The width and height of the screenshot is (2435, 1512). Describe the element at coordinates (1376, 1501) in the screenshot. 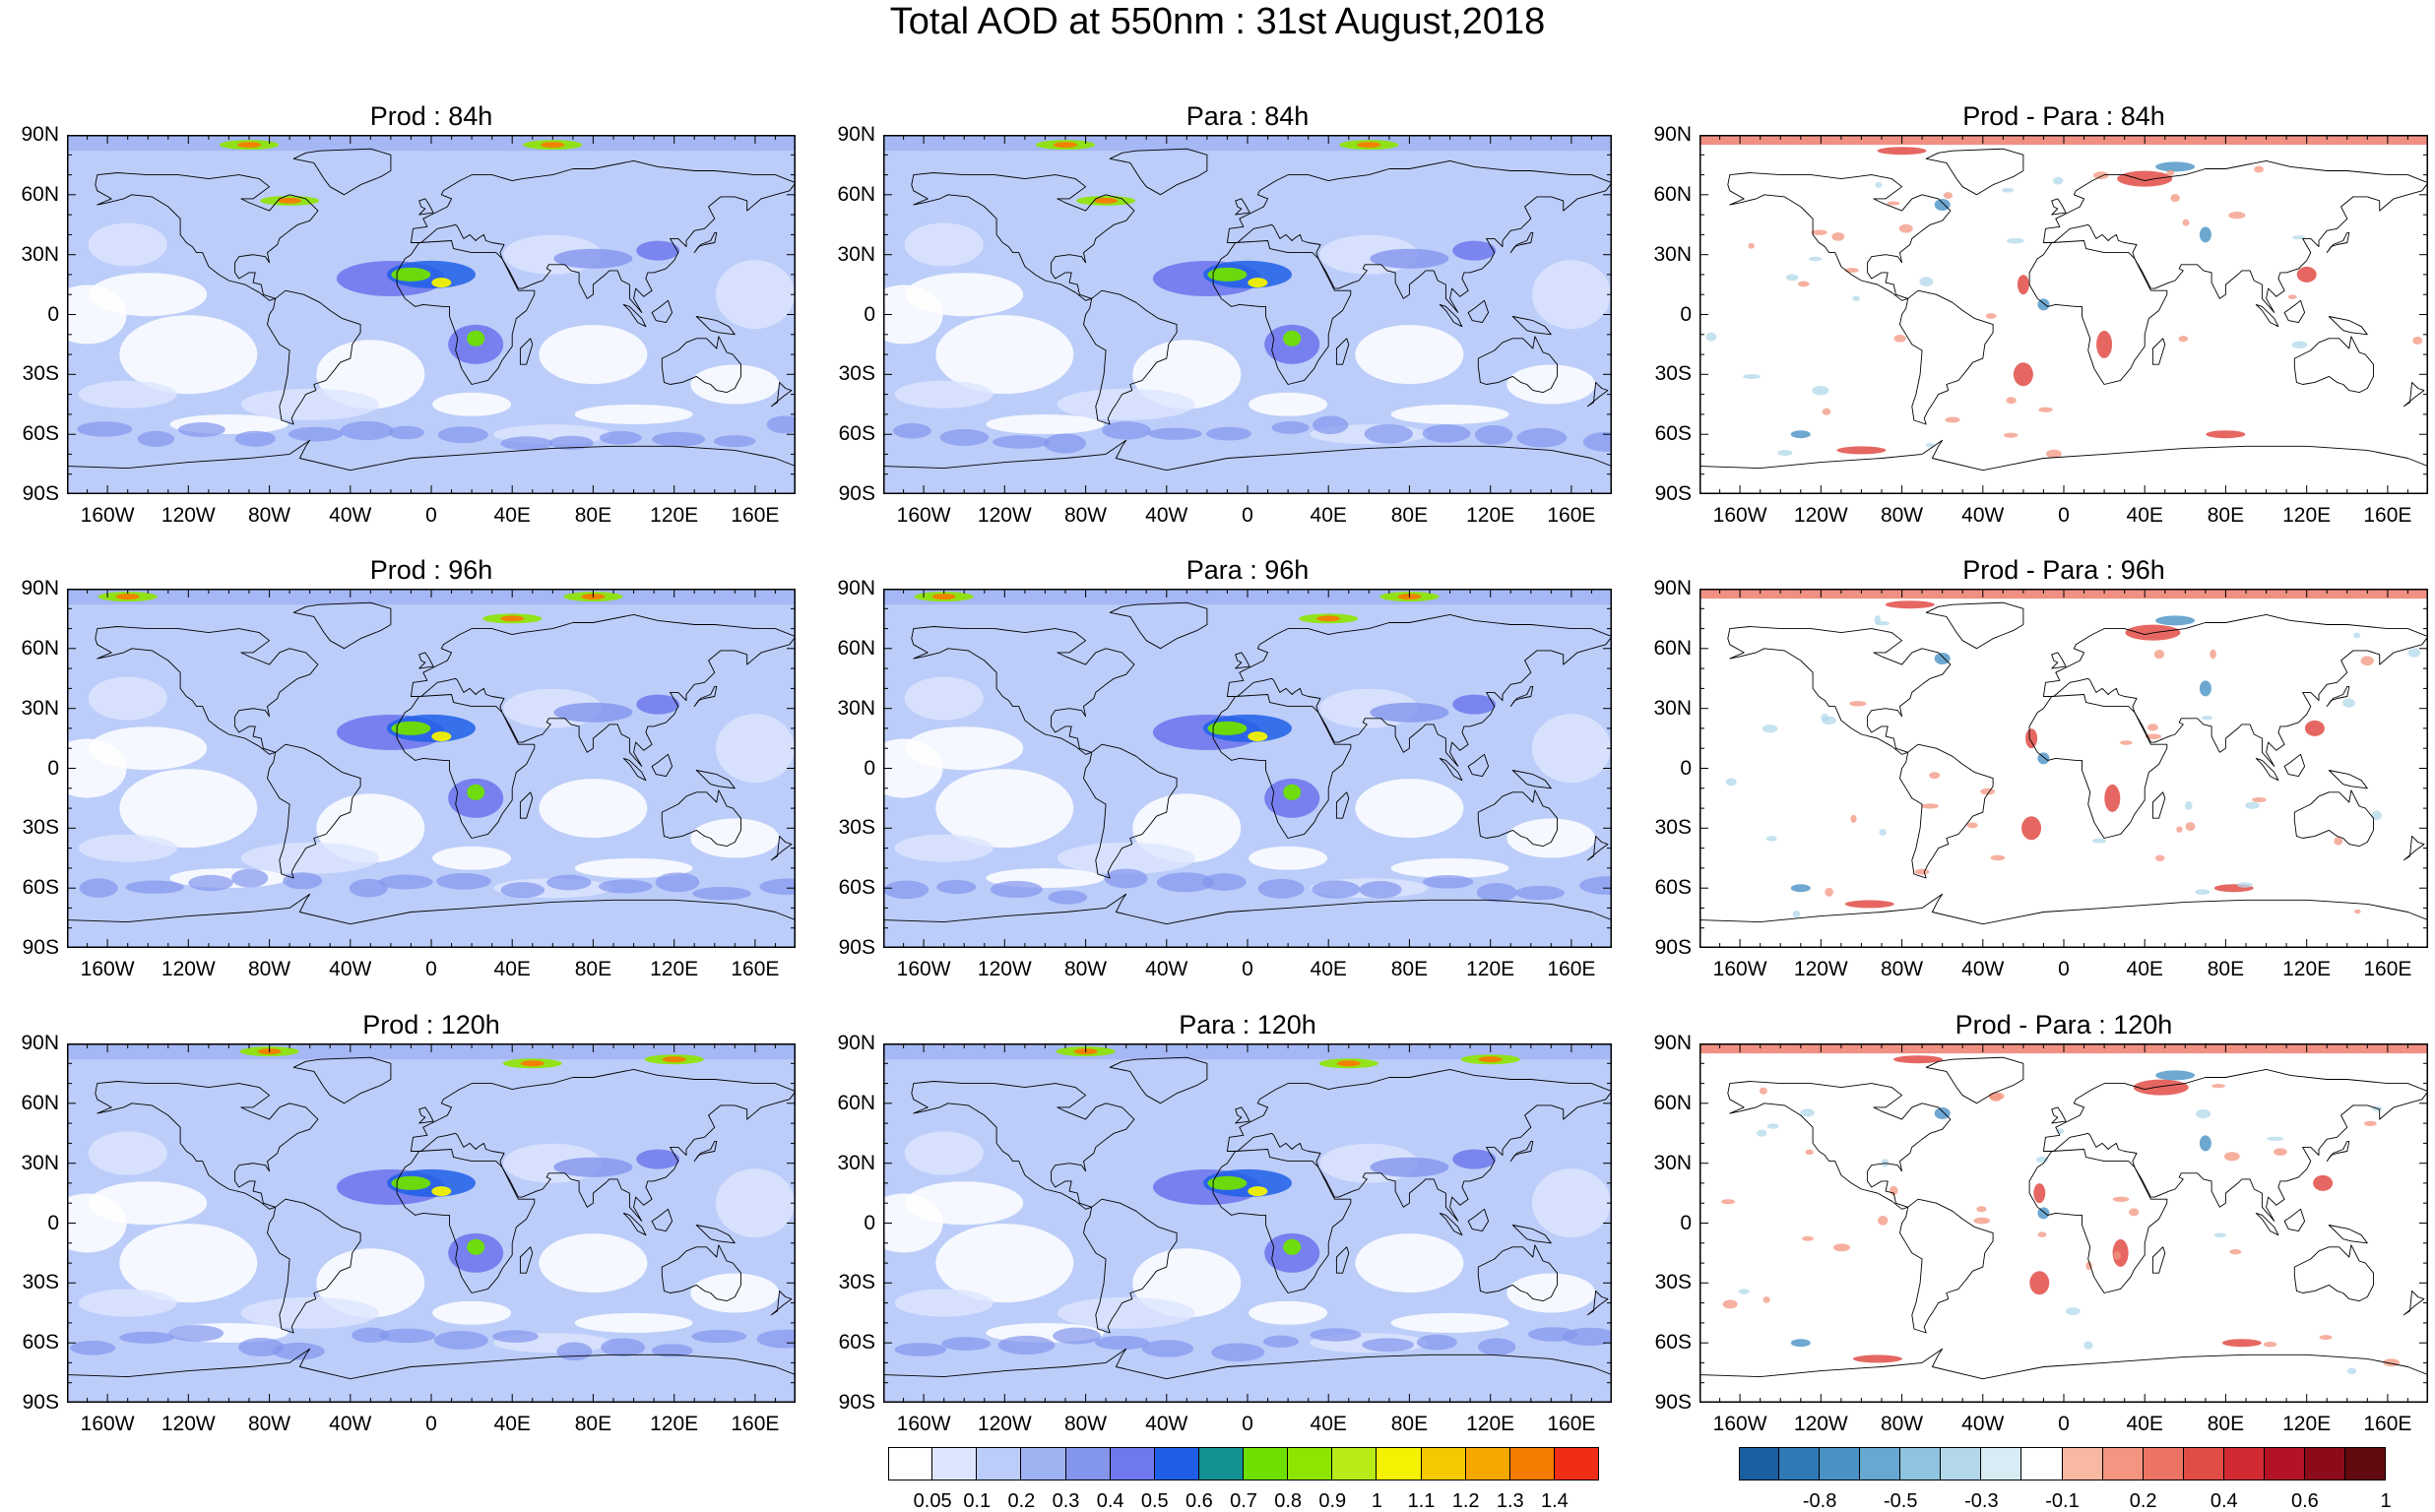

I see `colorbar-label: 1` at that location.